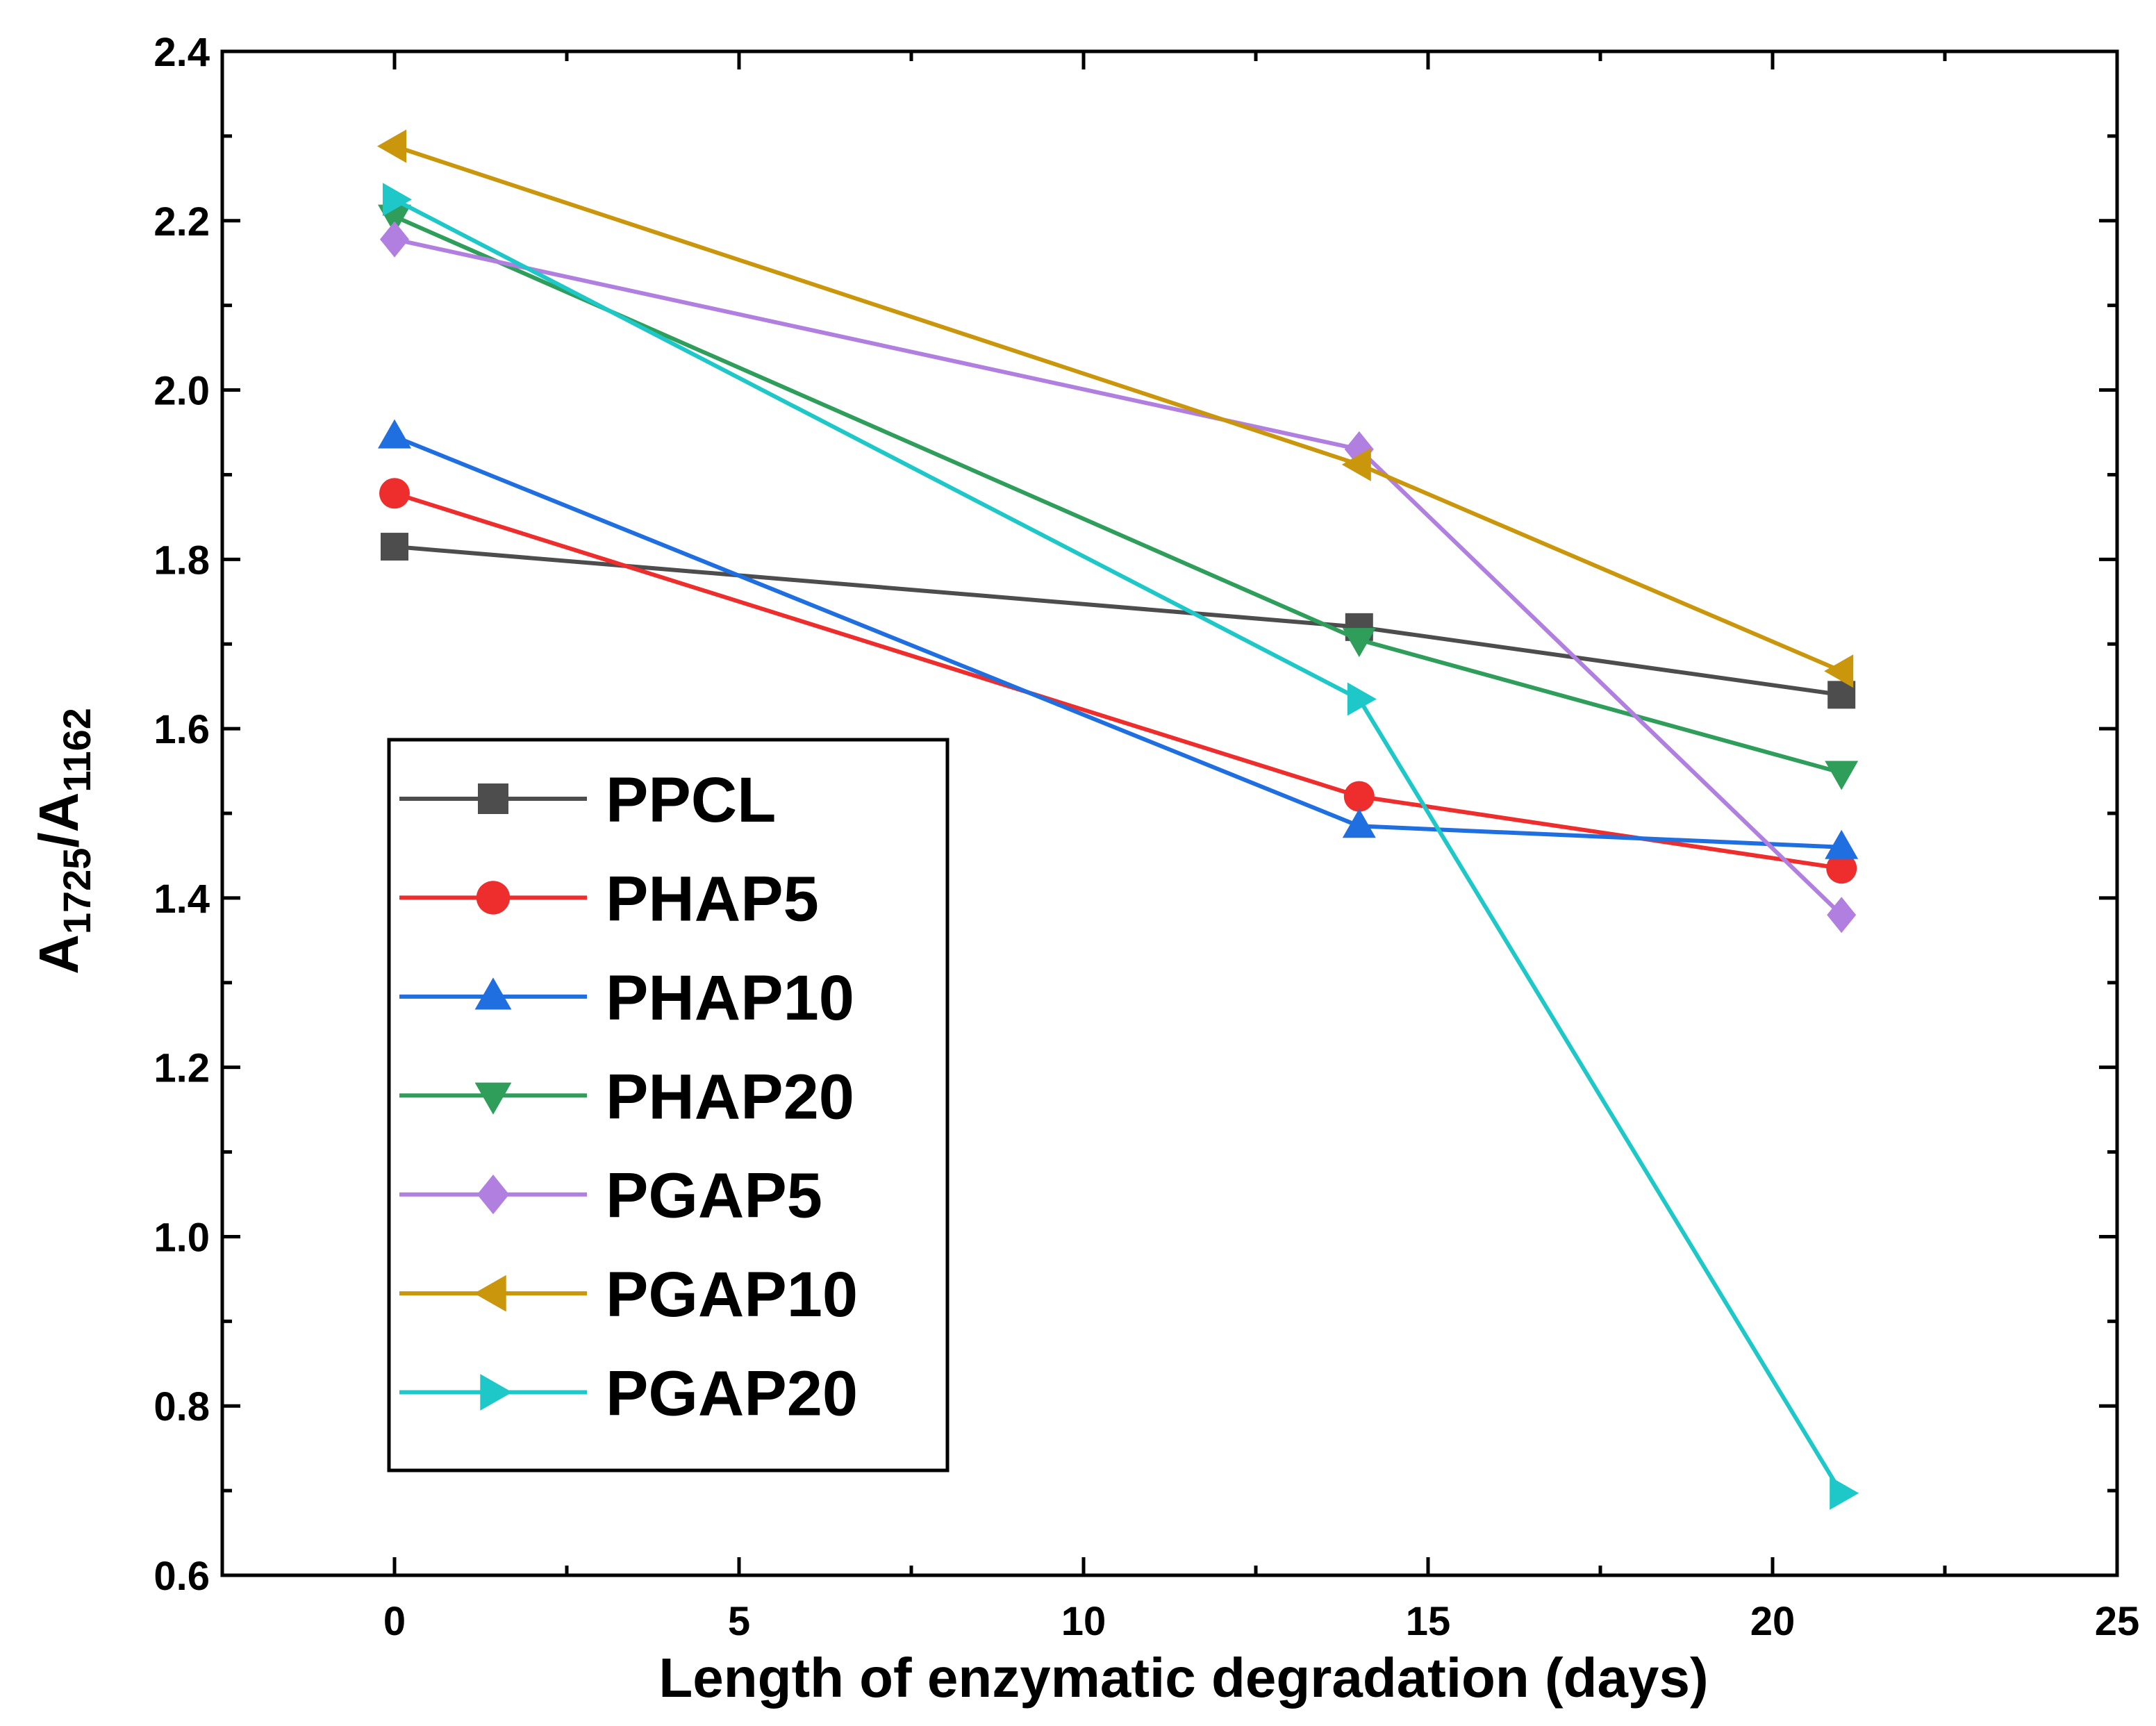 The width and height of the screenshot is (2156, 1726). Describe the element at coordinates (182, 1237) in the screenshot. I see `y-tick-label: 1.0` at that location.